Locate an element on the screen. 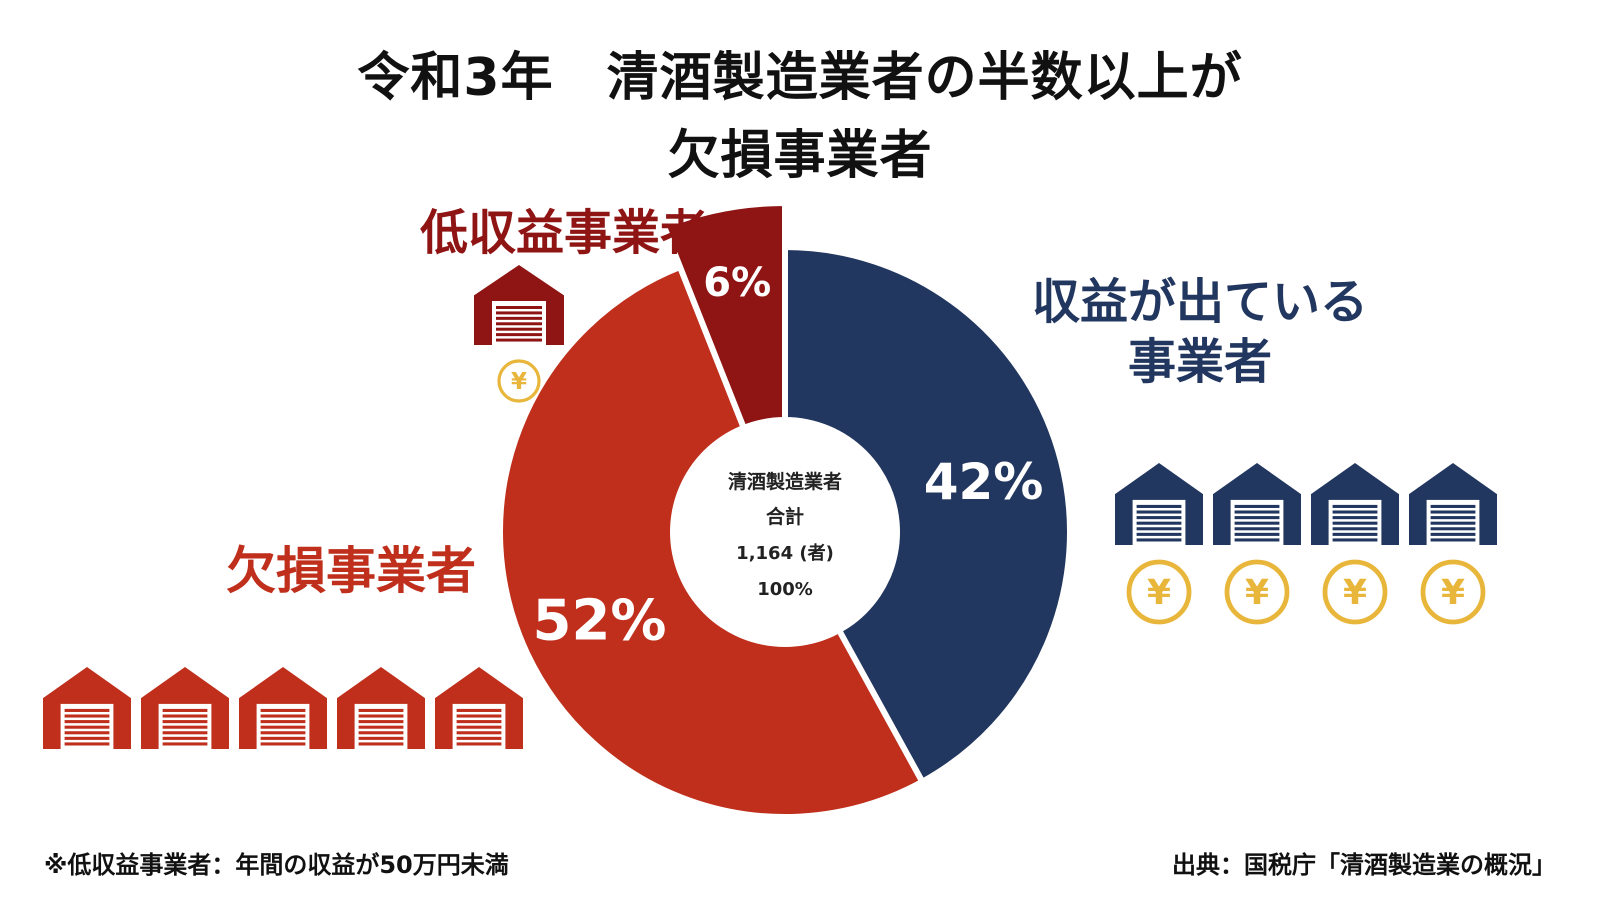  center-text-line-4: 100% is located at coordinates (785, 589).